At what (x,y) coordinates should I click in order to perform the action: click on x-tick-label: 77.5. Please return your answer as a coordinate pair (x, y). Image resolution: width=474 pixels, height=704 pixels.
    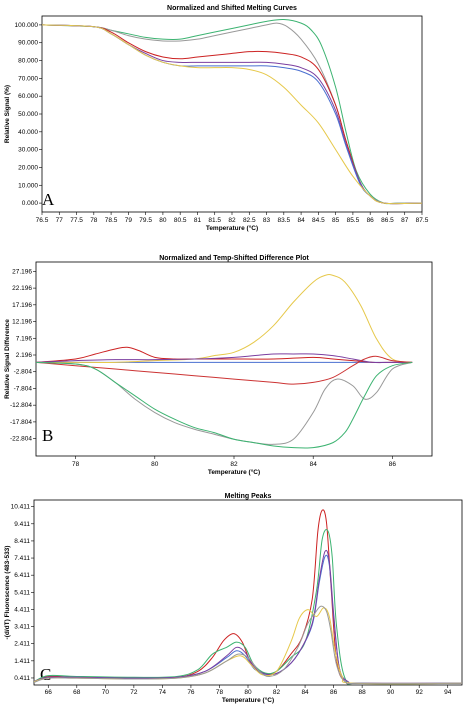
    Looking at the image, I should click on (76, 220).